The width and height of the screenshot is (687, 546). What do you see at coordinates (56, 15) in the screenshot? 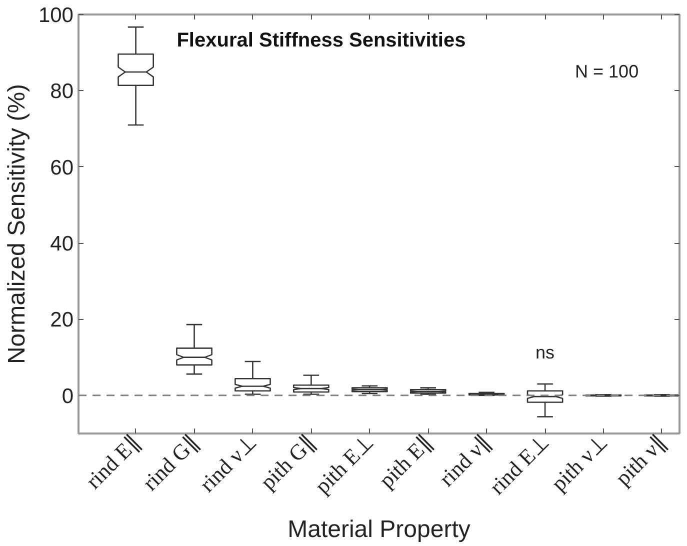
I see `y-tick-label: 100` at bounding box center [56, 15].